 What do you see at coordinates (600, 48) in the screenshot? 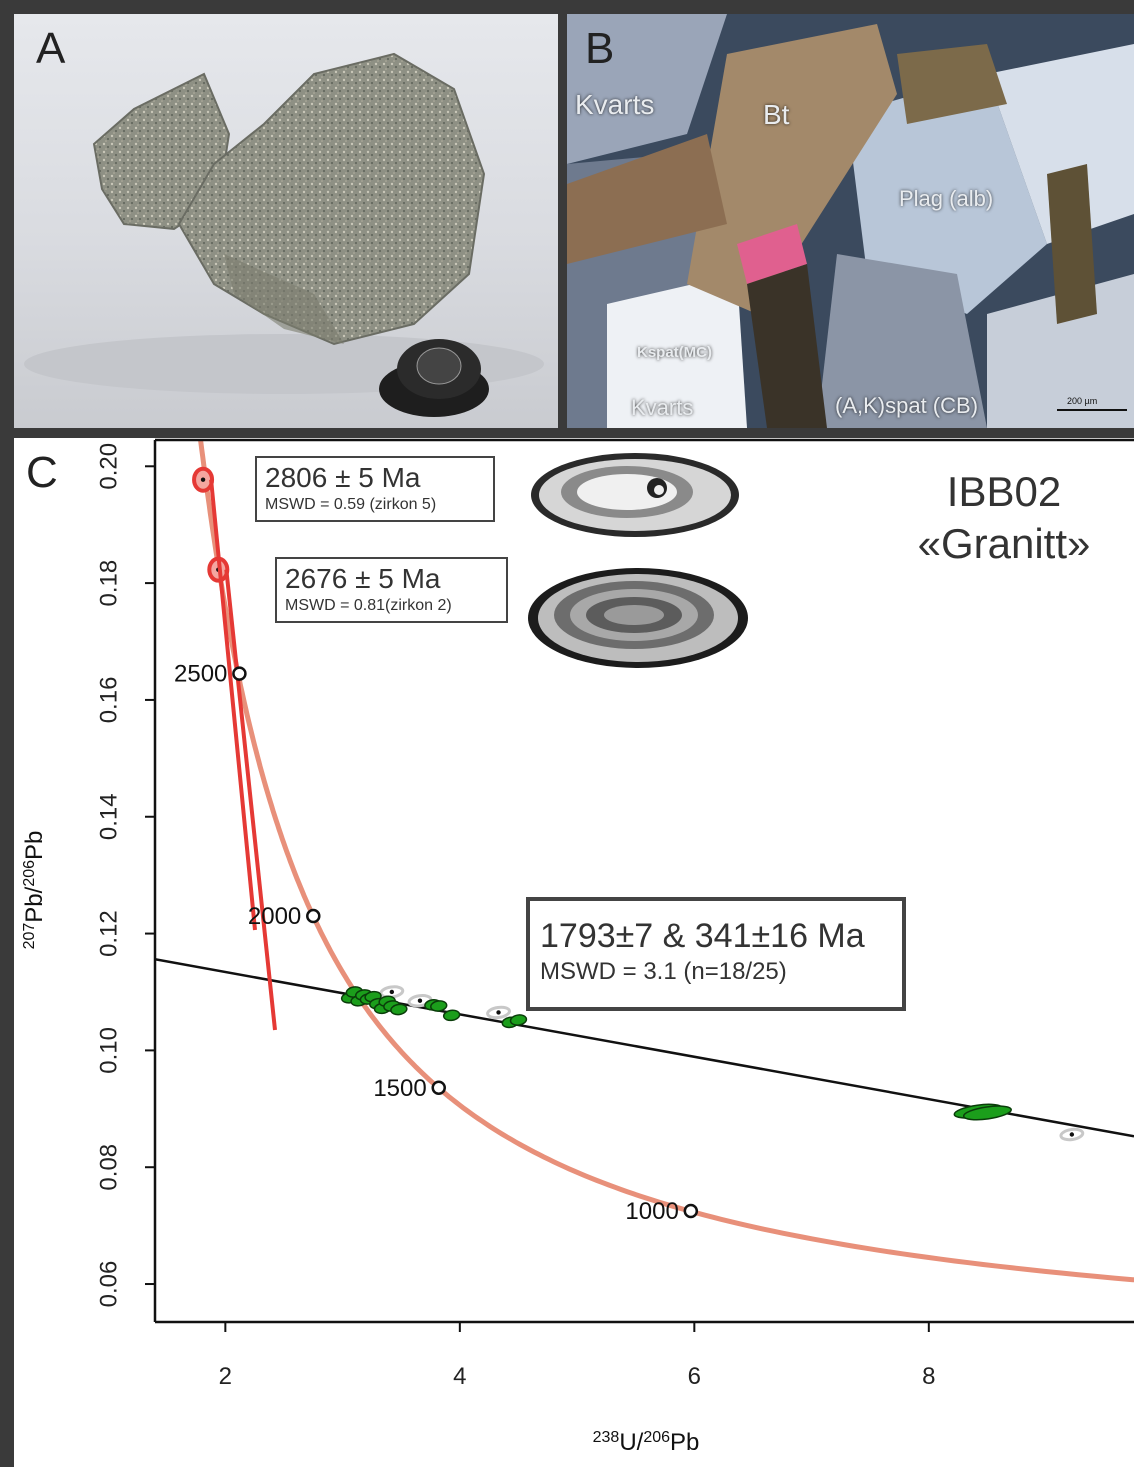
I see `panel-letter-b: B` at bounding box center [600, 48].